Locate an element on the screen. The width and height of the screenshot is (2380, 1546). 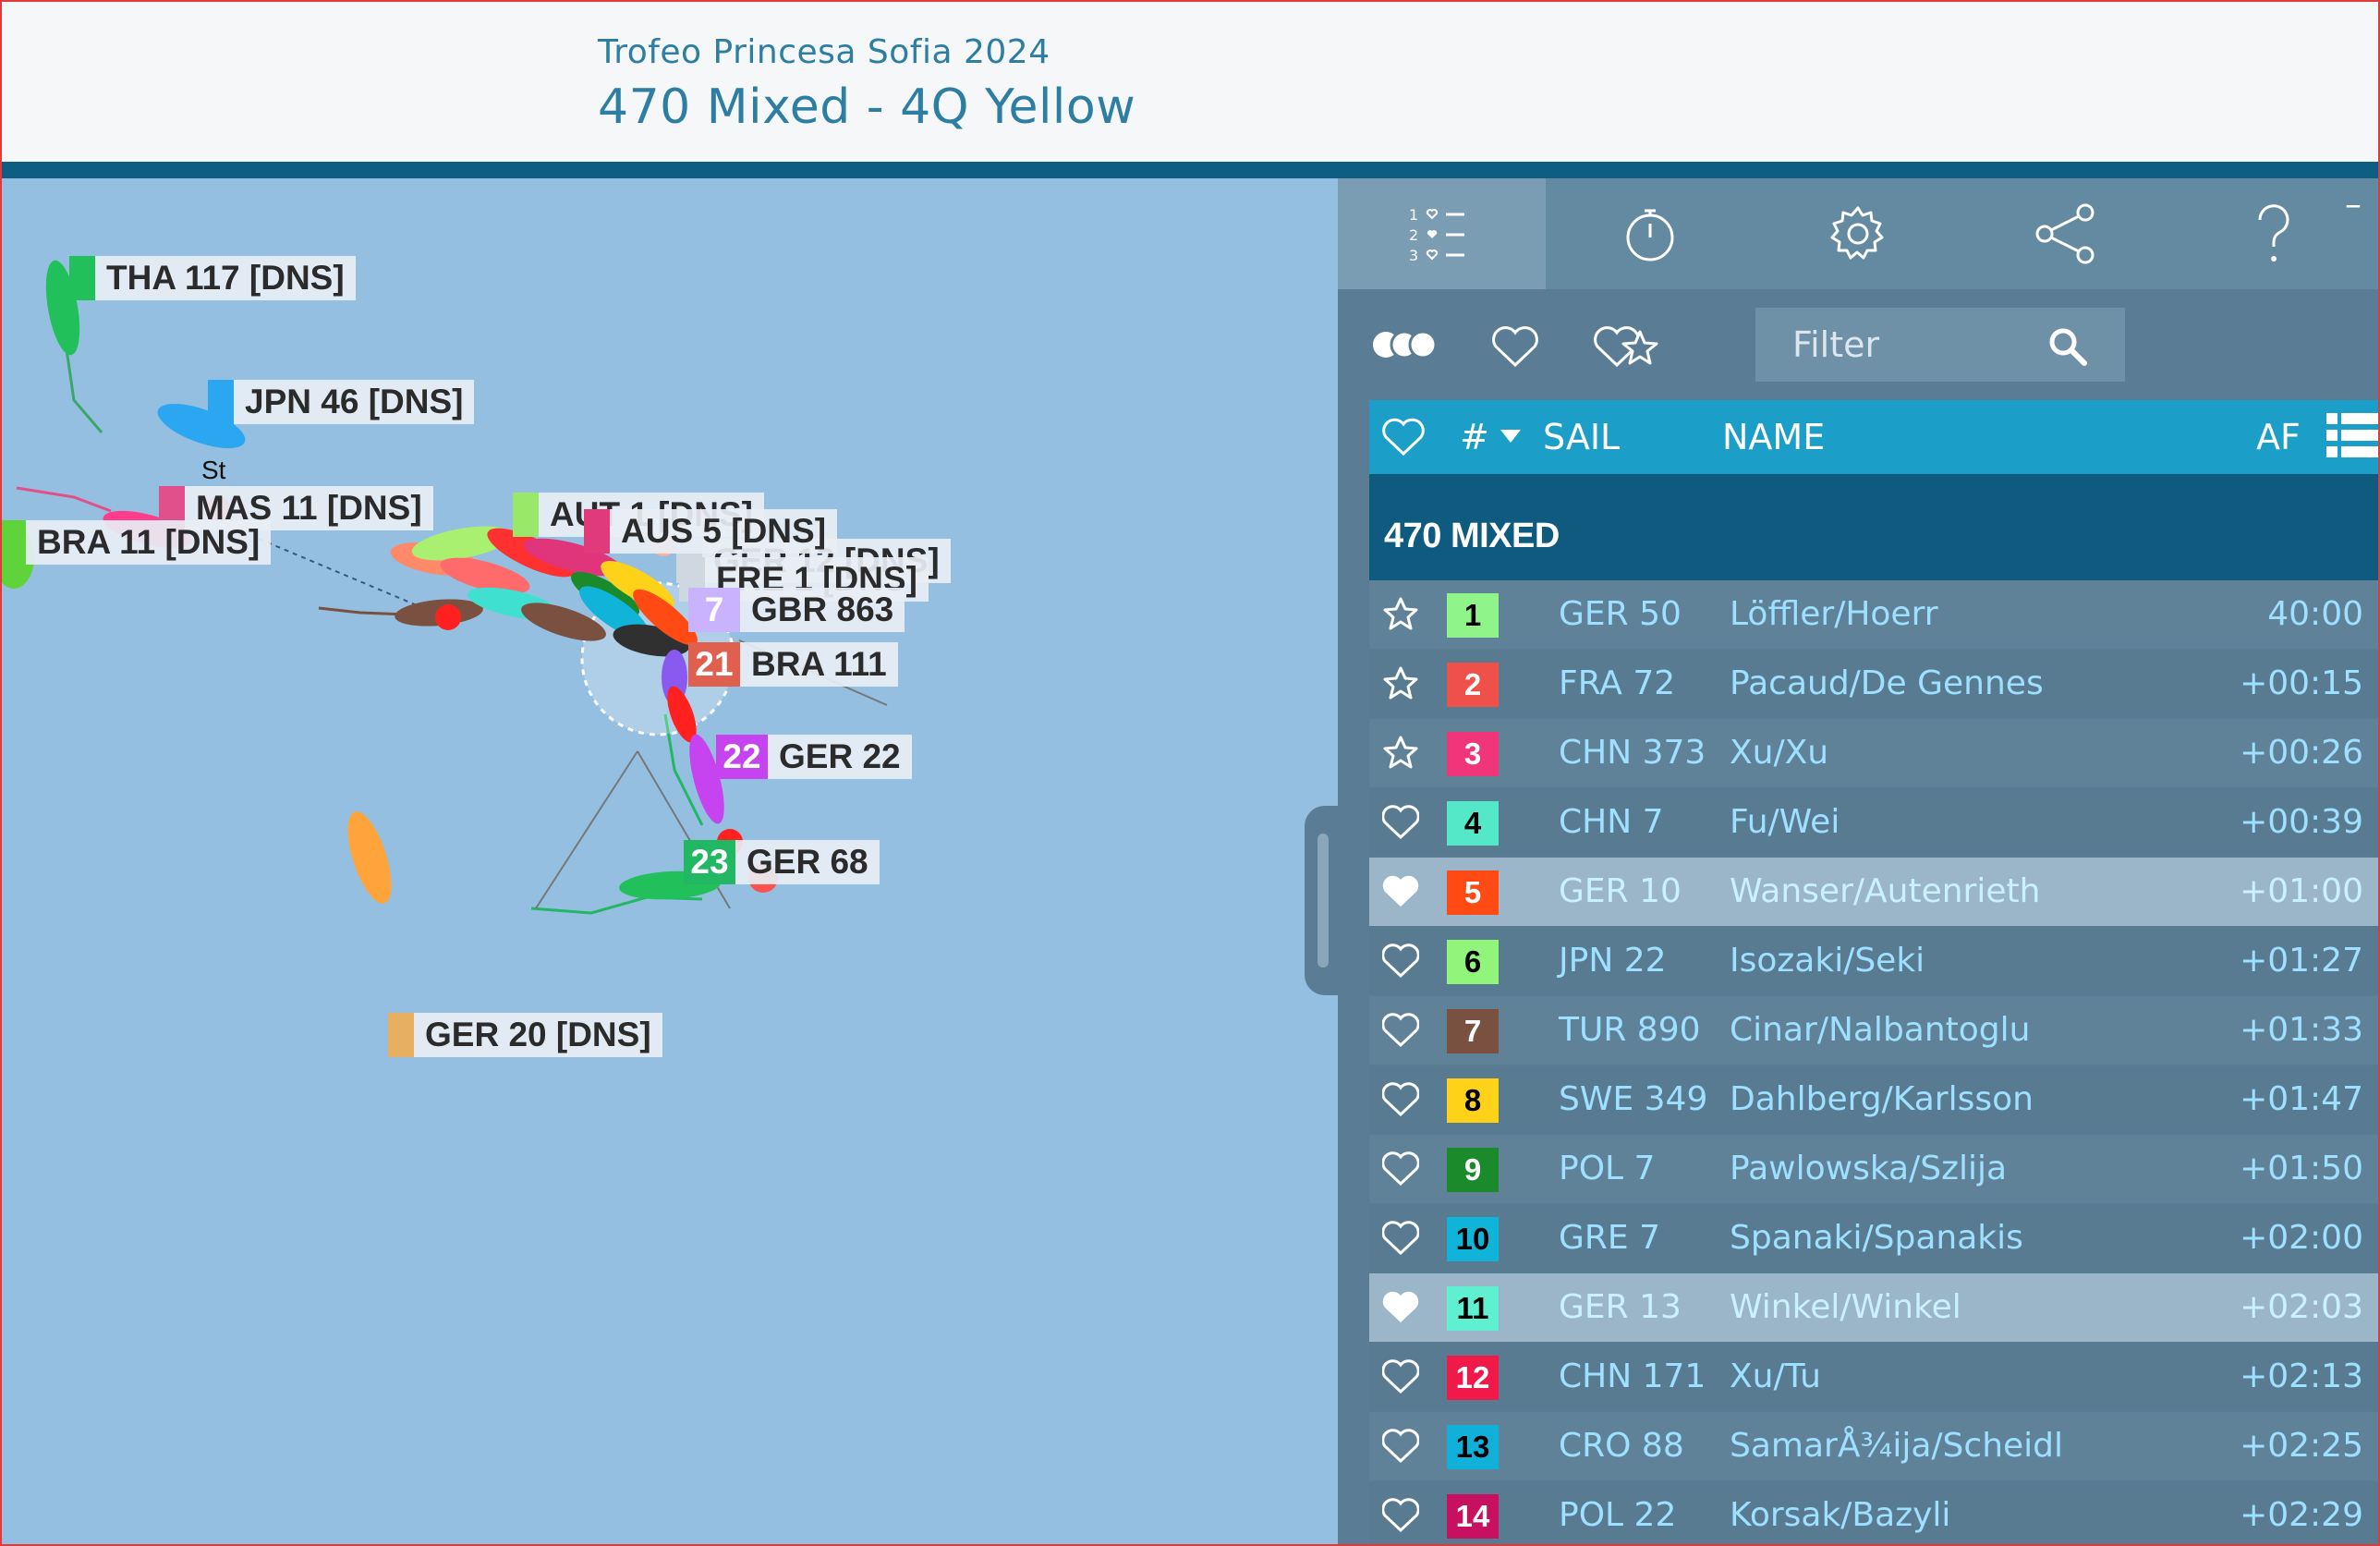
time-delta: +01:27 is located at coordinates (2301, 961).